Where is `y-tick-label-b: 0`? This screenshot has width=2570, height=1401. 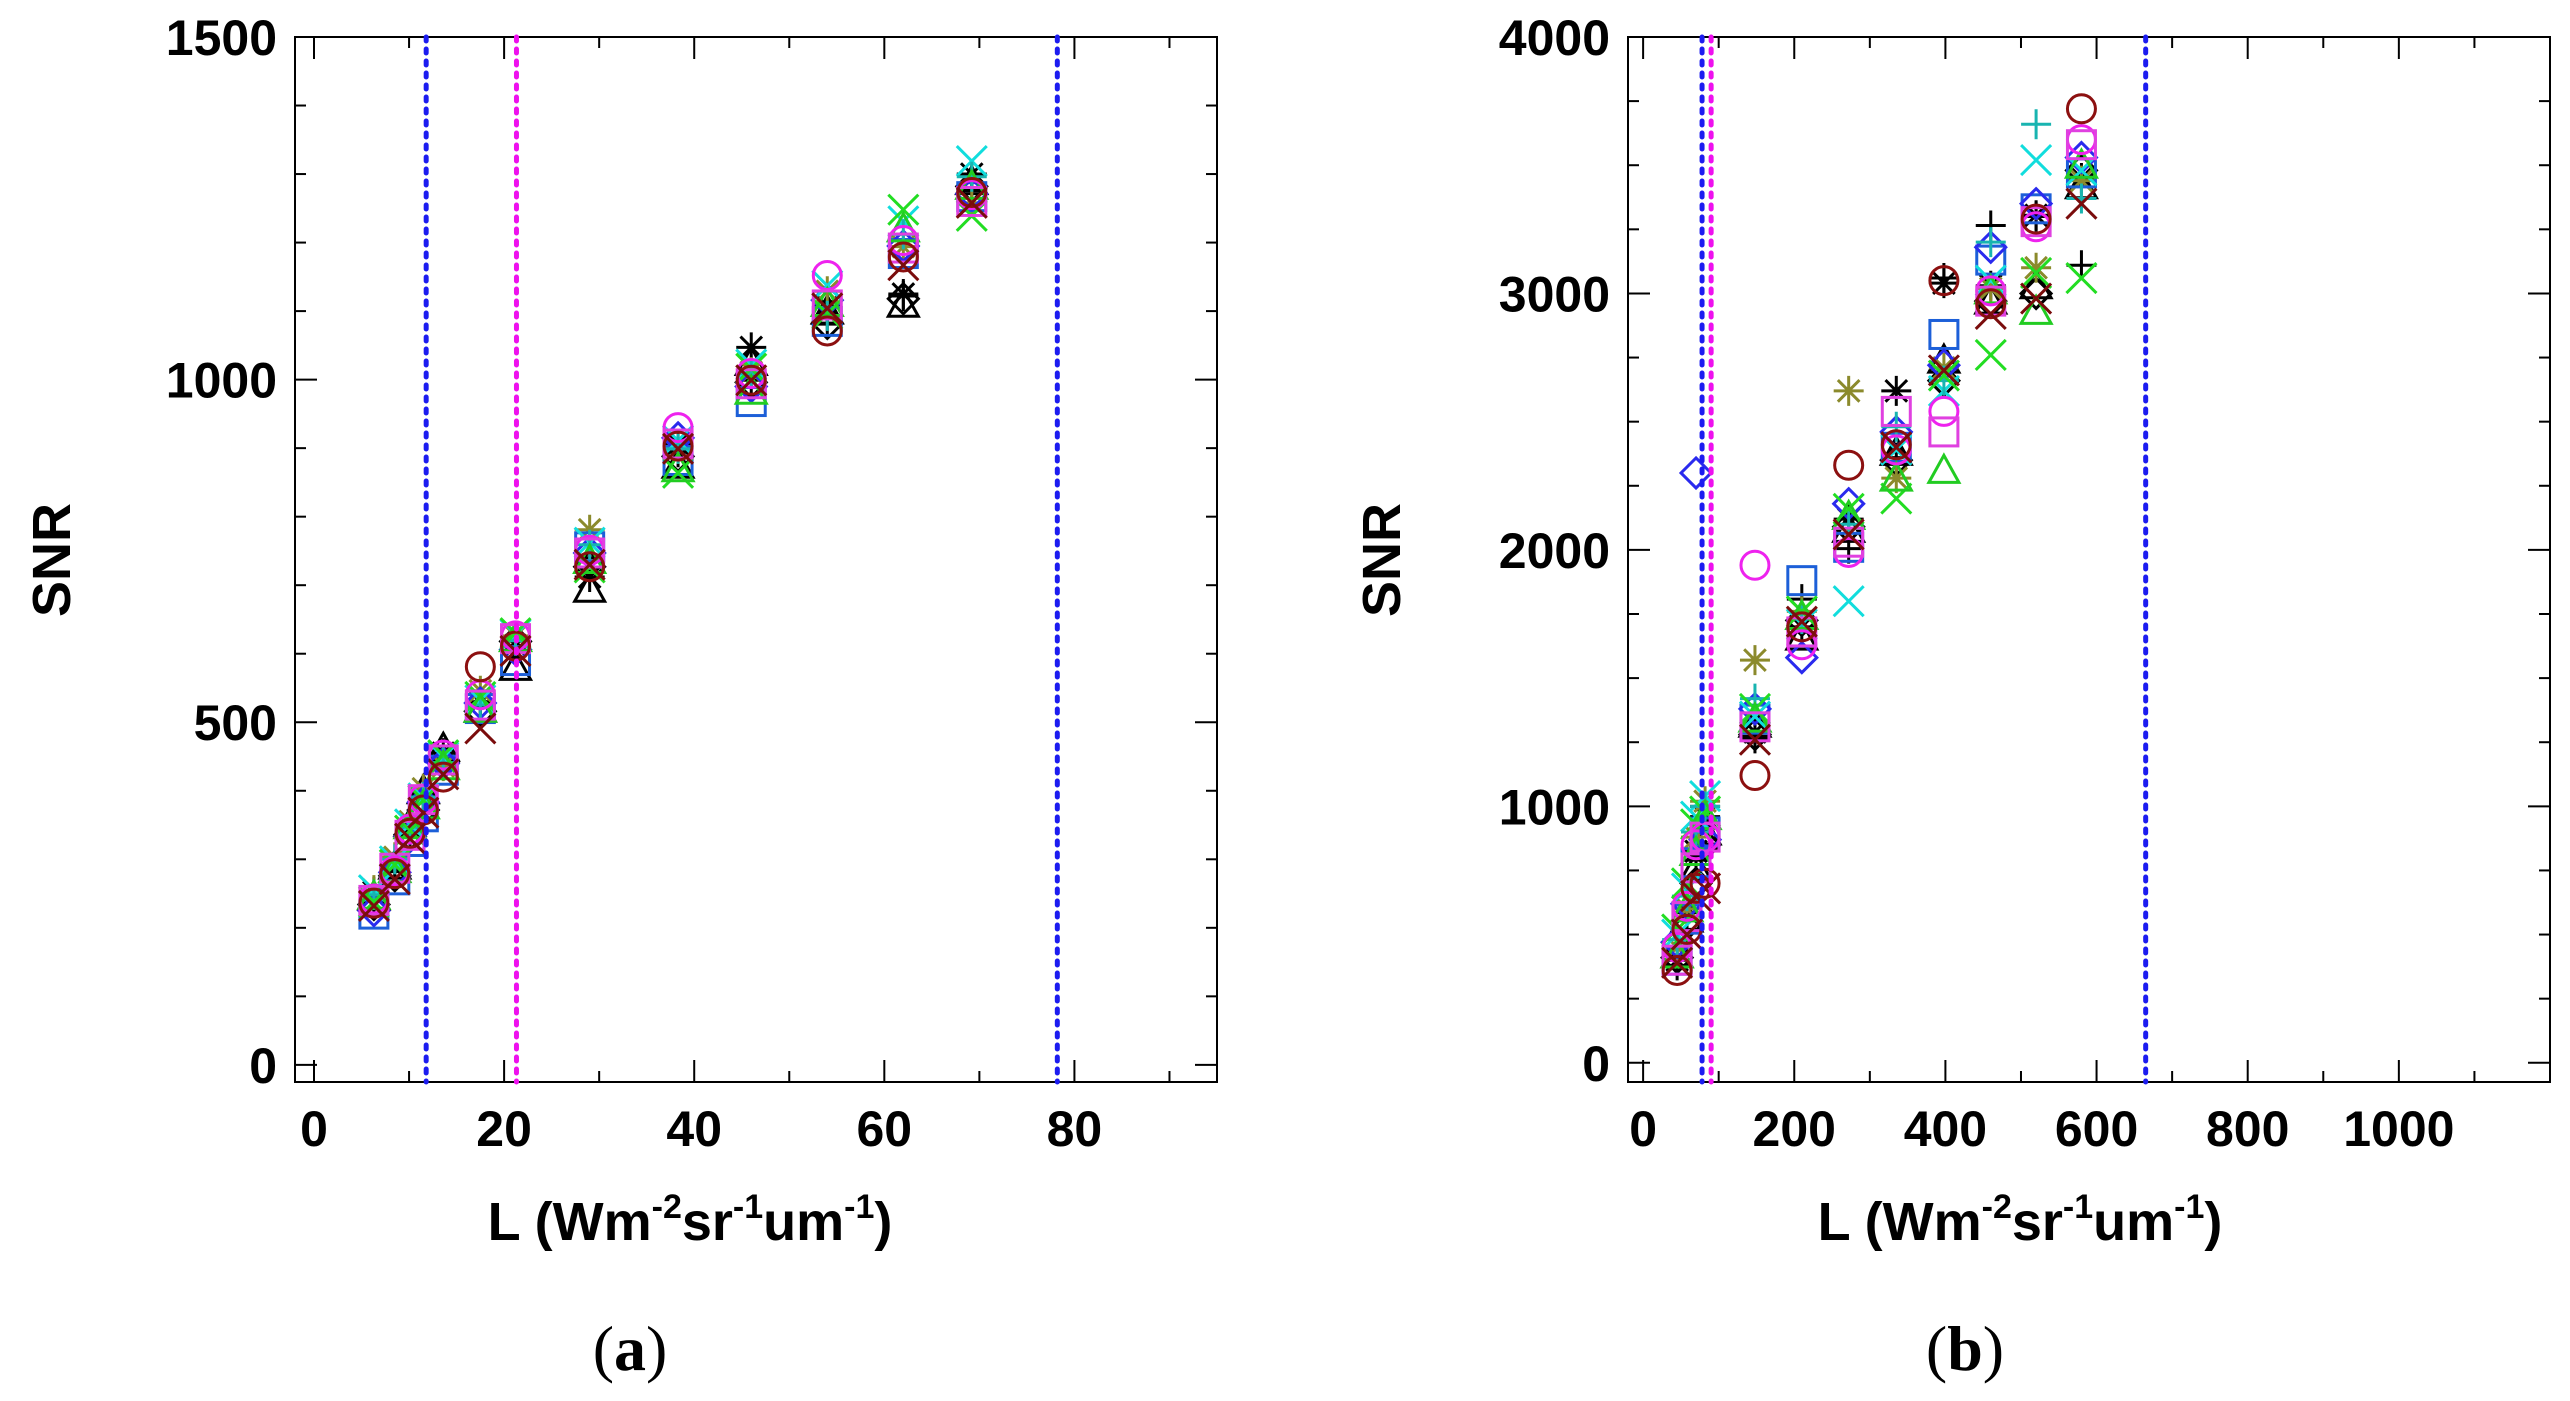
y-tick-label-b: 0 is located at coordinates (1596, 1064).